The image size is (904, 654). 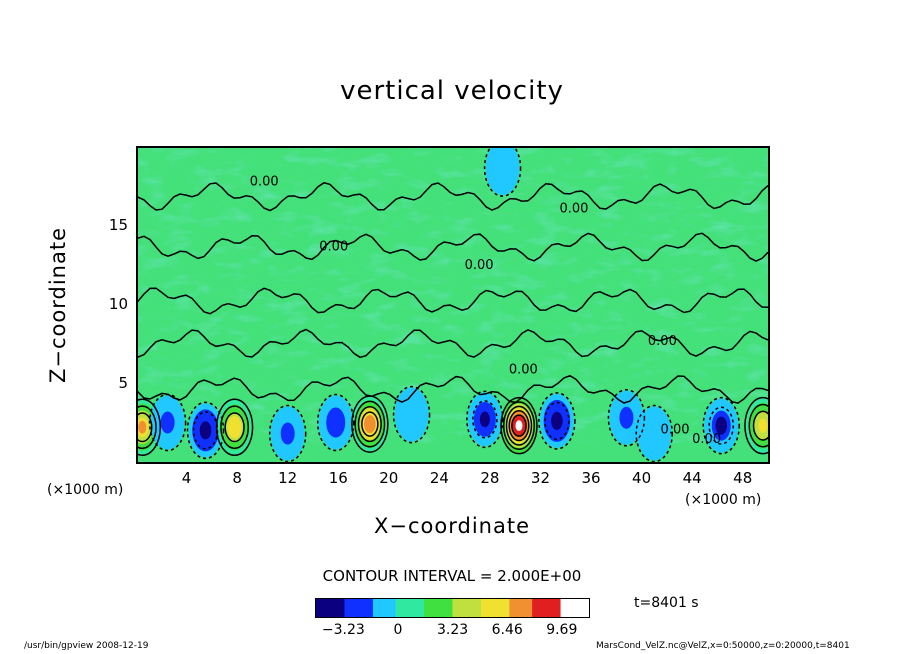 I want to click on x-tick-label: 28, so click(x=490, y=478).